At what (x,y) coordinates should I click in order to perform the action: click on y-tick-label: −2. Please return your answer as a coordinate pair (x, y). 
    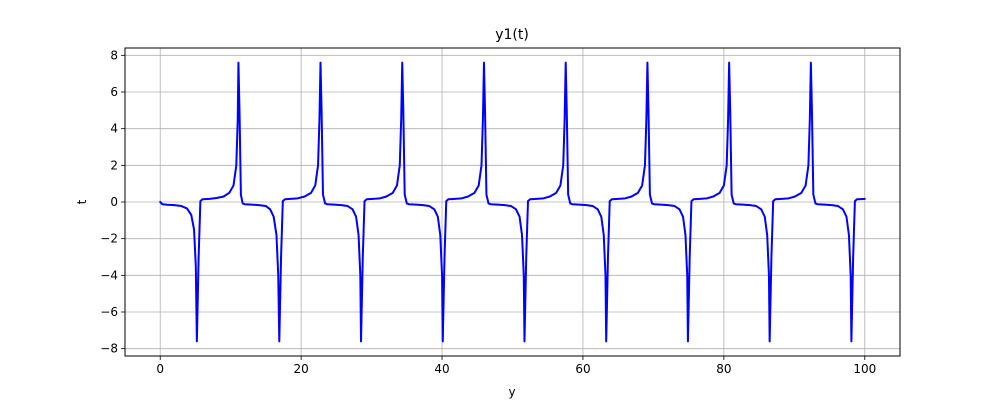
    Looking at the image, I should click on (109, 239).